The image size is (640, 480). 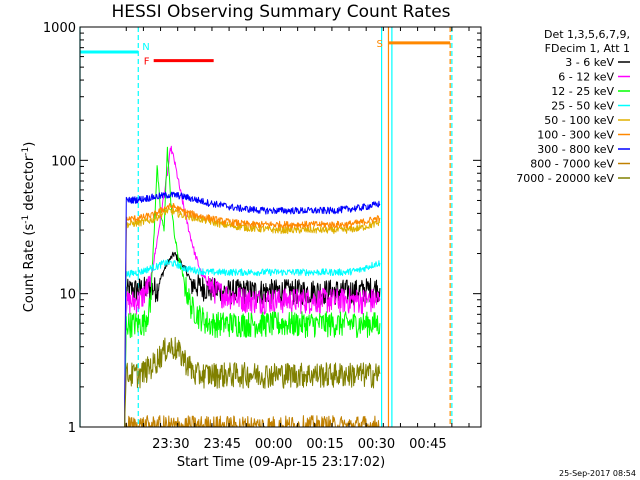 I want to click on generation-timestamp: 25-Sep-2017 08:54, so click(x=597, y=473).